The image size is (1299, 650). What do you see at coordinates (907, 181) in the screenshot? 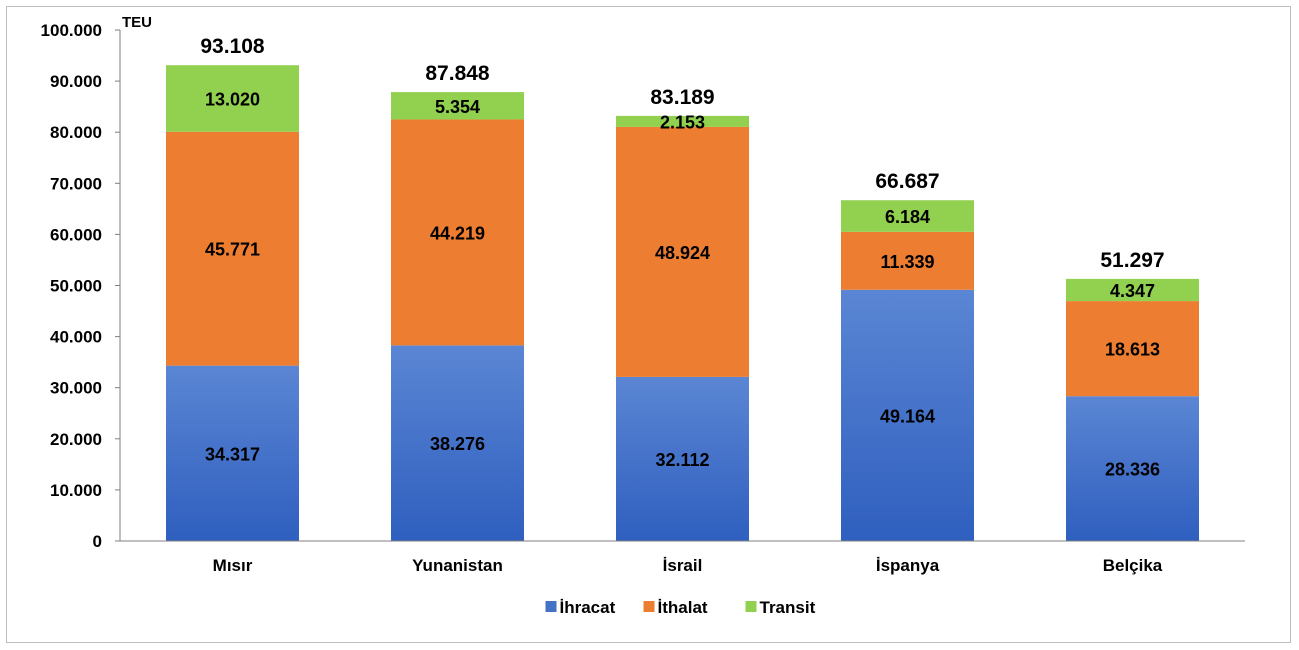
I see `total-label: 66.687` at bounding box center [907, 181].